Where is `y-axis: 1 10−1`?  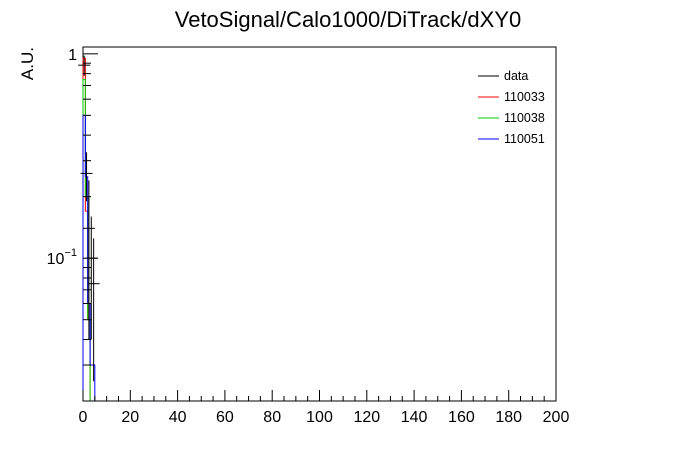
y-axis: 1 10−1 is located at coordinates (72, 224).